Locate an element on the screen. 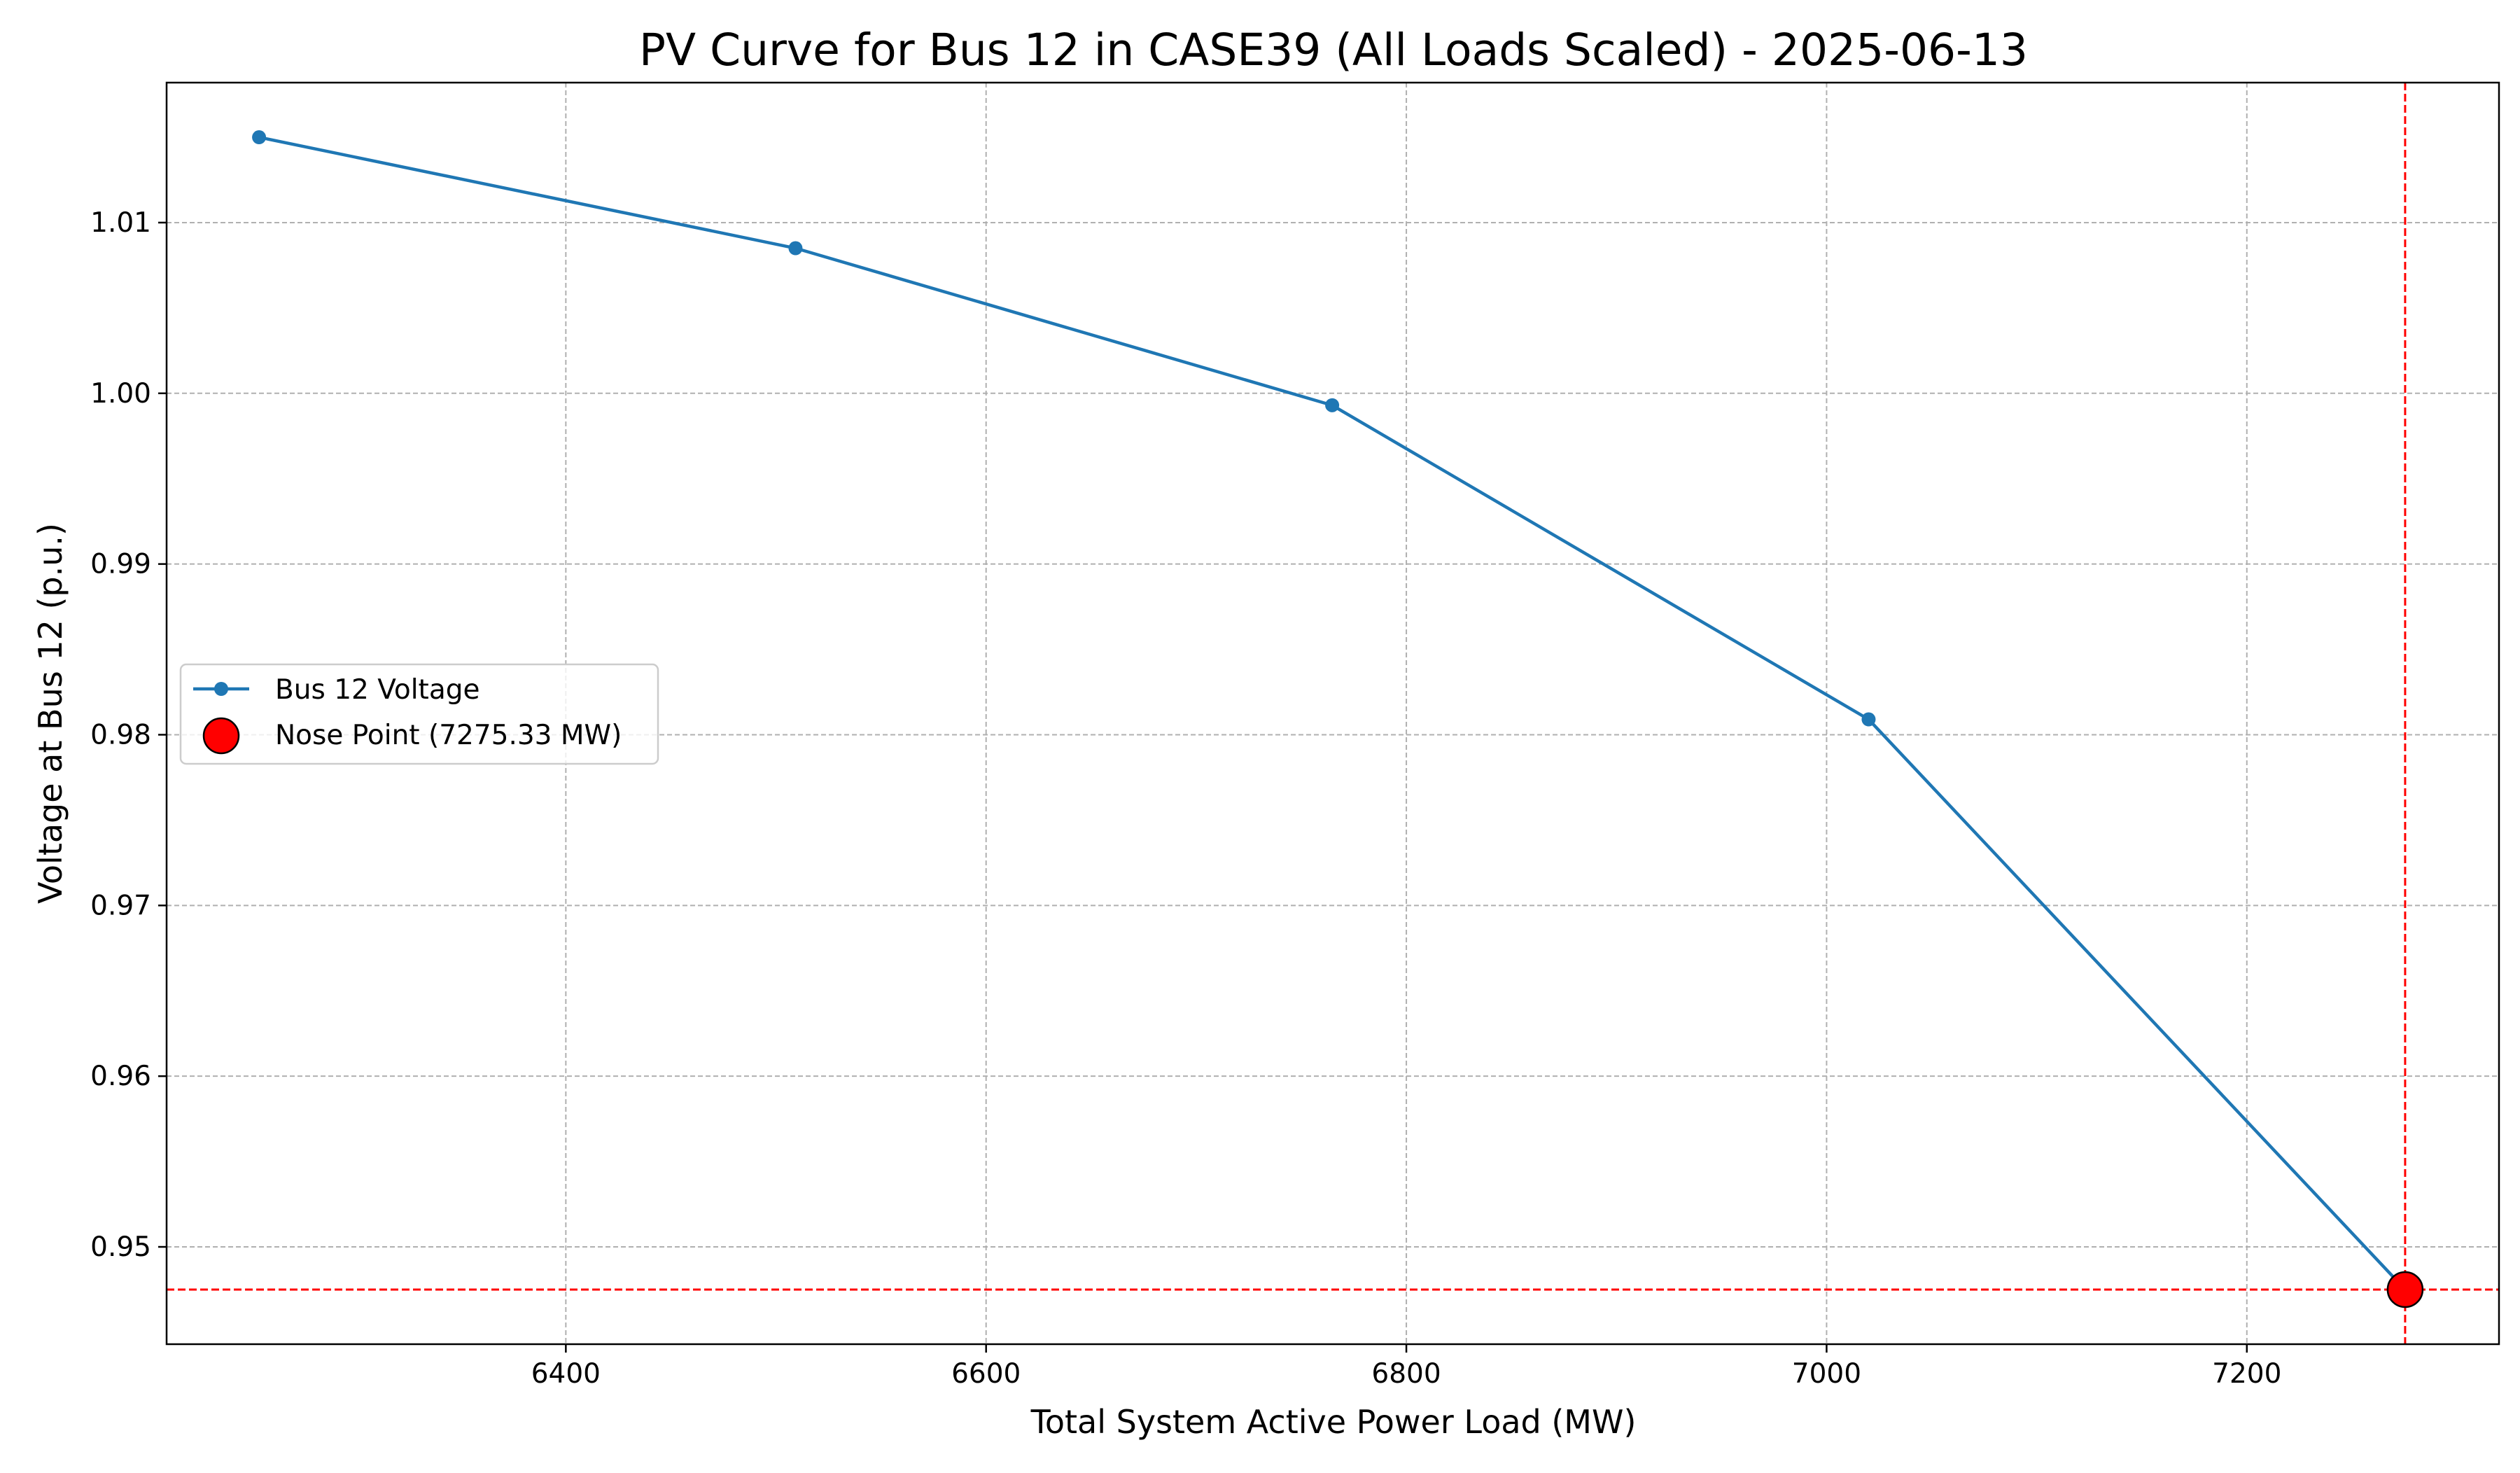 The height and width of the screenshot is (1473, 2520). x-tick-label: 7000 is located at coordinates (1826, 1374).